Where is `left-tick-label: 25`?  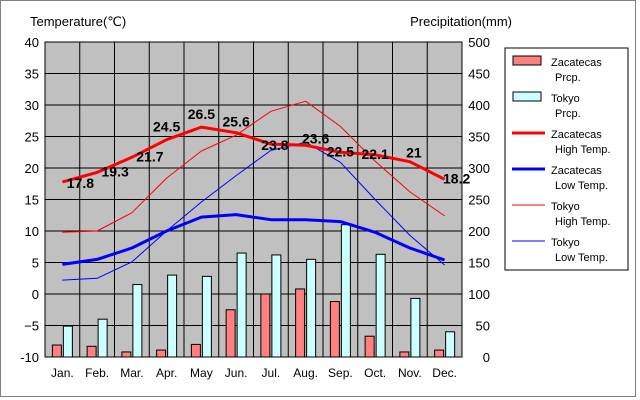
left-tick-label: 25 is located at coordinates (32, 137).